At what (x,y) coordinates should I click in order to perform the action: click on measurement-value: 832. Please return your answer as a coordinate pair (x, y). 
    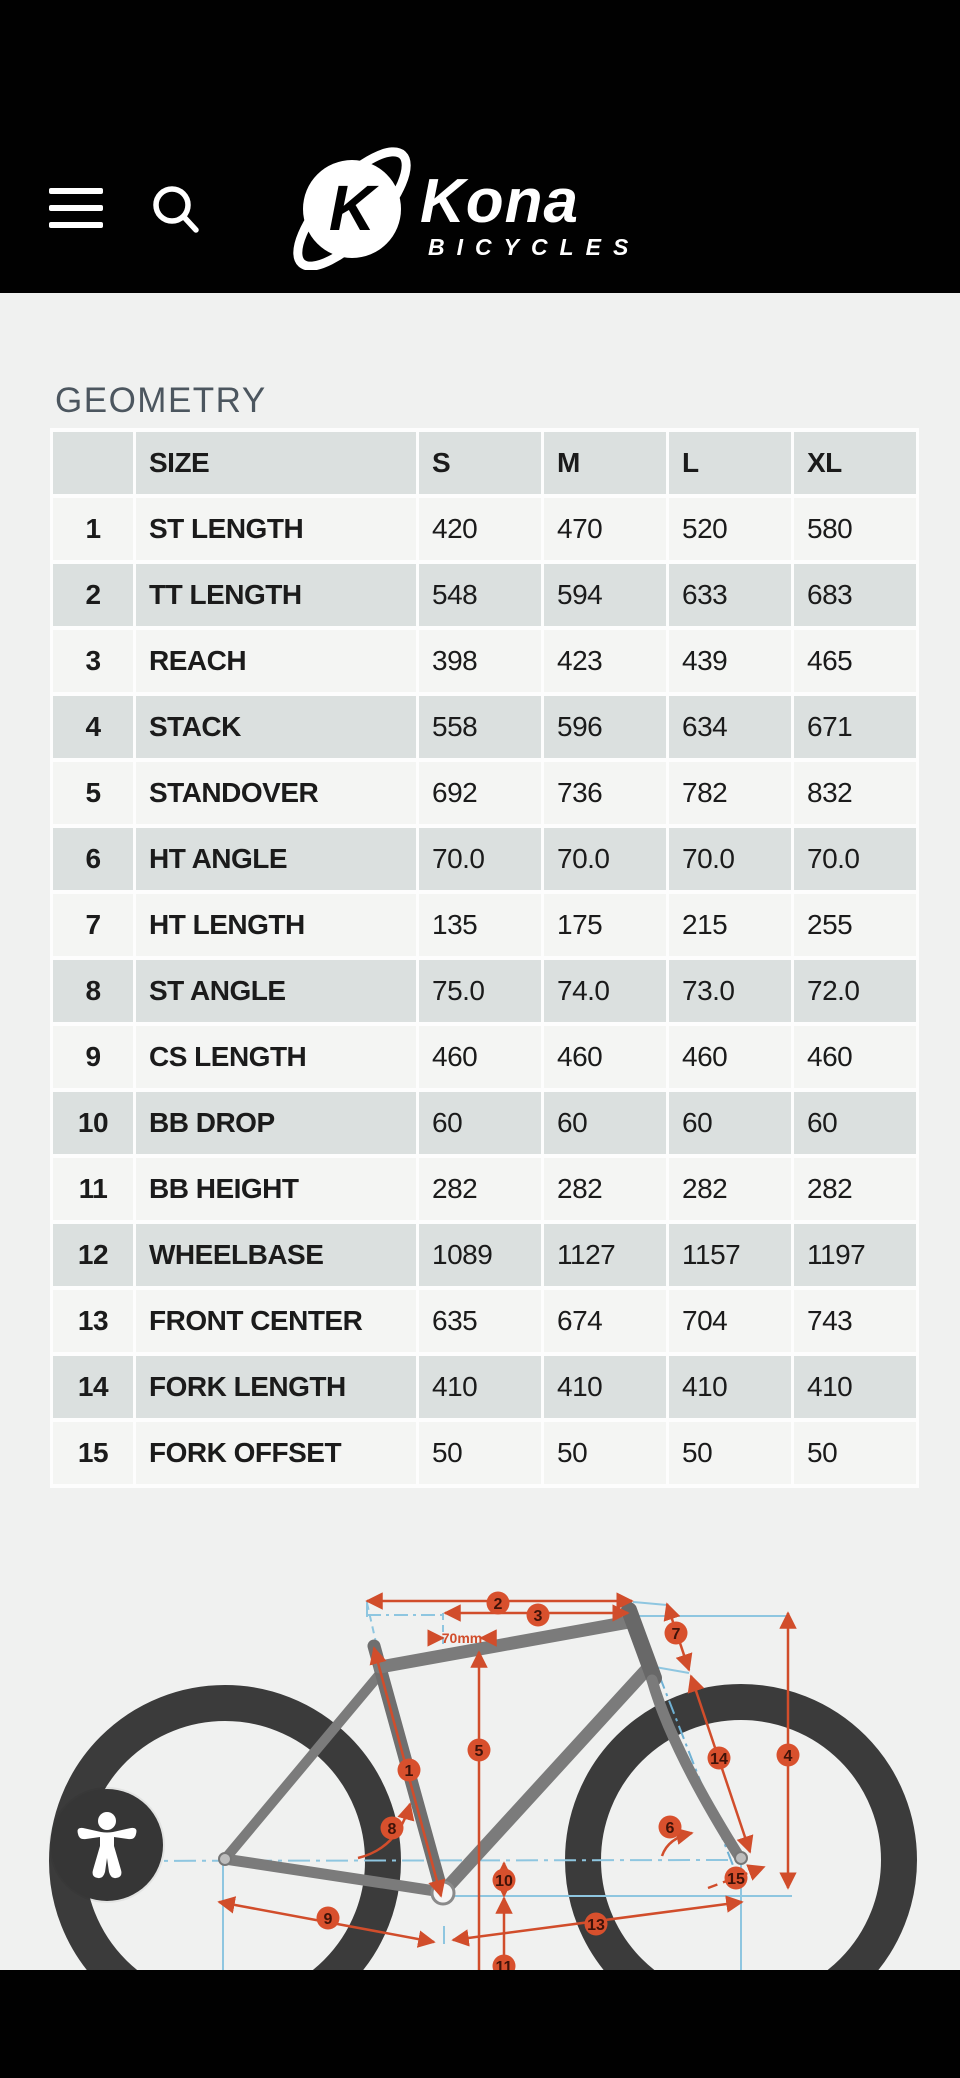
    Looking at the image, I should click on (855, 793).